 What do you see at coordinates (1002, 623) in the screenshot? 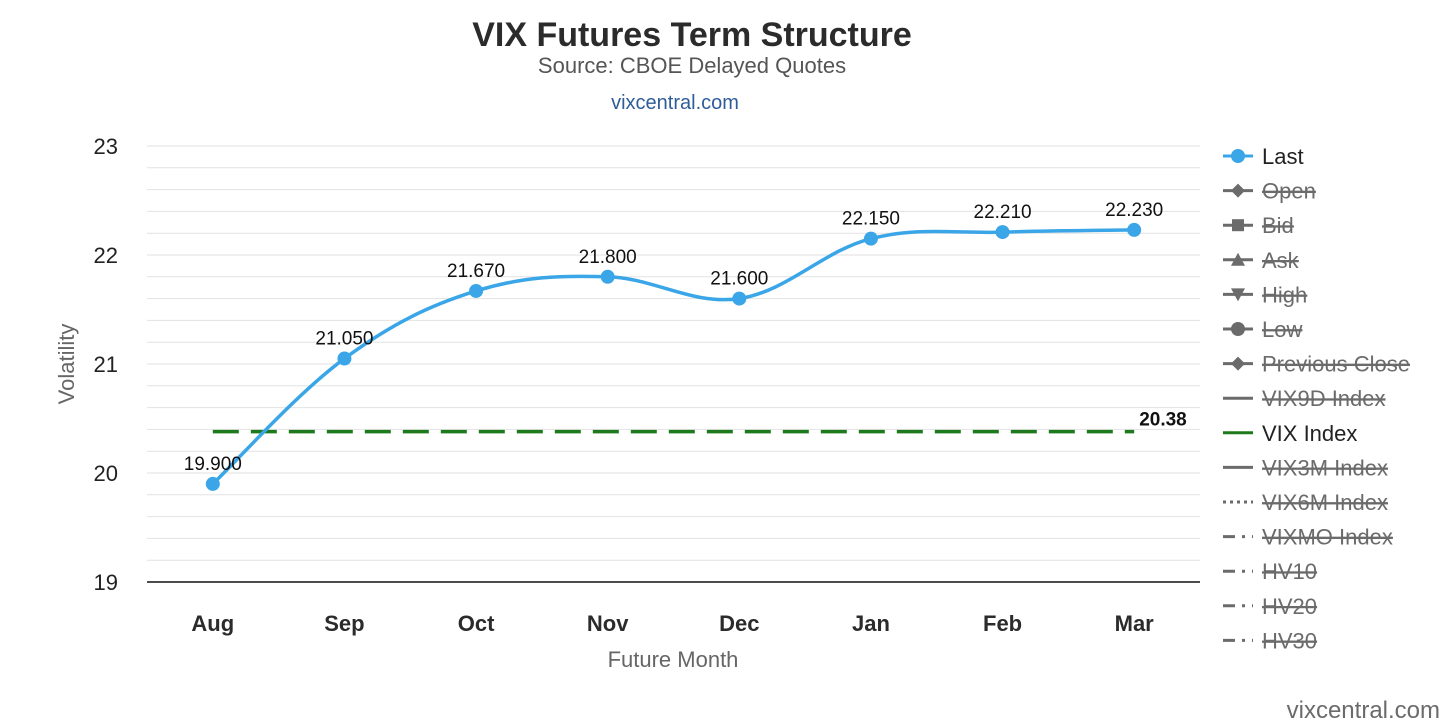
I see `x-tick-label: Feb` at bounding box center [1002, 623].